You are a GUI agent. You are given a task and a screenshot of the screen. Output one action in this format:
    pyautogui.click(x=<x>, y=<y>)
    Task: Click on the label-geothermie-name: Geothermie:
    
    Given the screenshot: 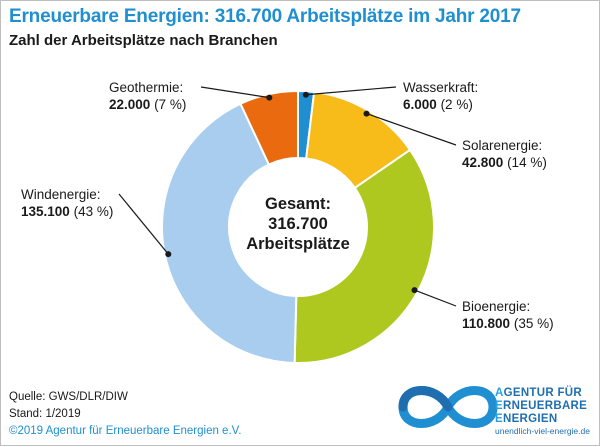 What is the action you would take?
    pyautogui.click(x=146, y=87)
    